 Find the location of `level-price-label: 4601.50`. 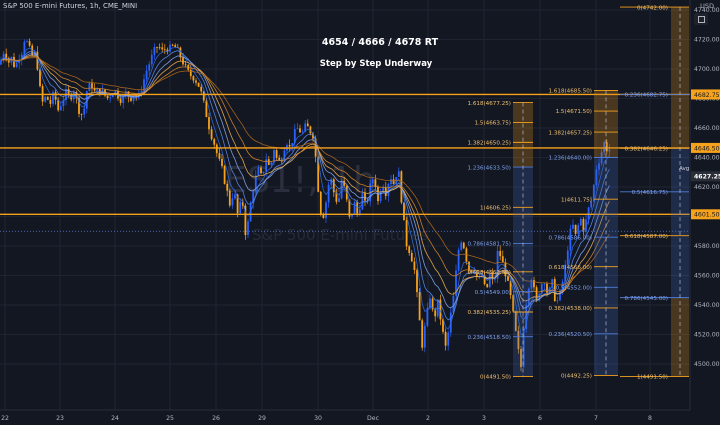

level-price-label: 4601.50 is located at coordinates (707, 215).